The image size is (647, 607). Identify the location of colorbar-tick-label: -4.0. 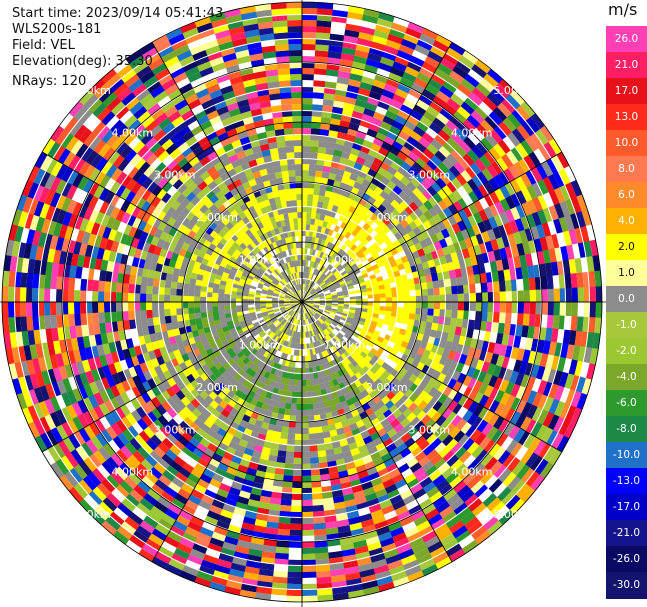
(626, 377).